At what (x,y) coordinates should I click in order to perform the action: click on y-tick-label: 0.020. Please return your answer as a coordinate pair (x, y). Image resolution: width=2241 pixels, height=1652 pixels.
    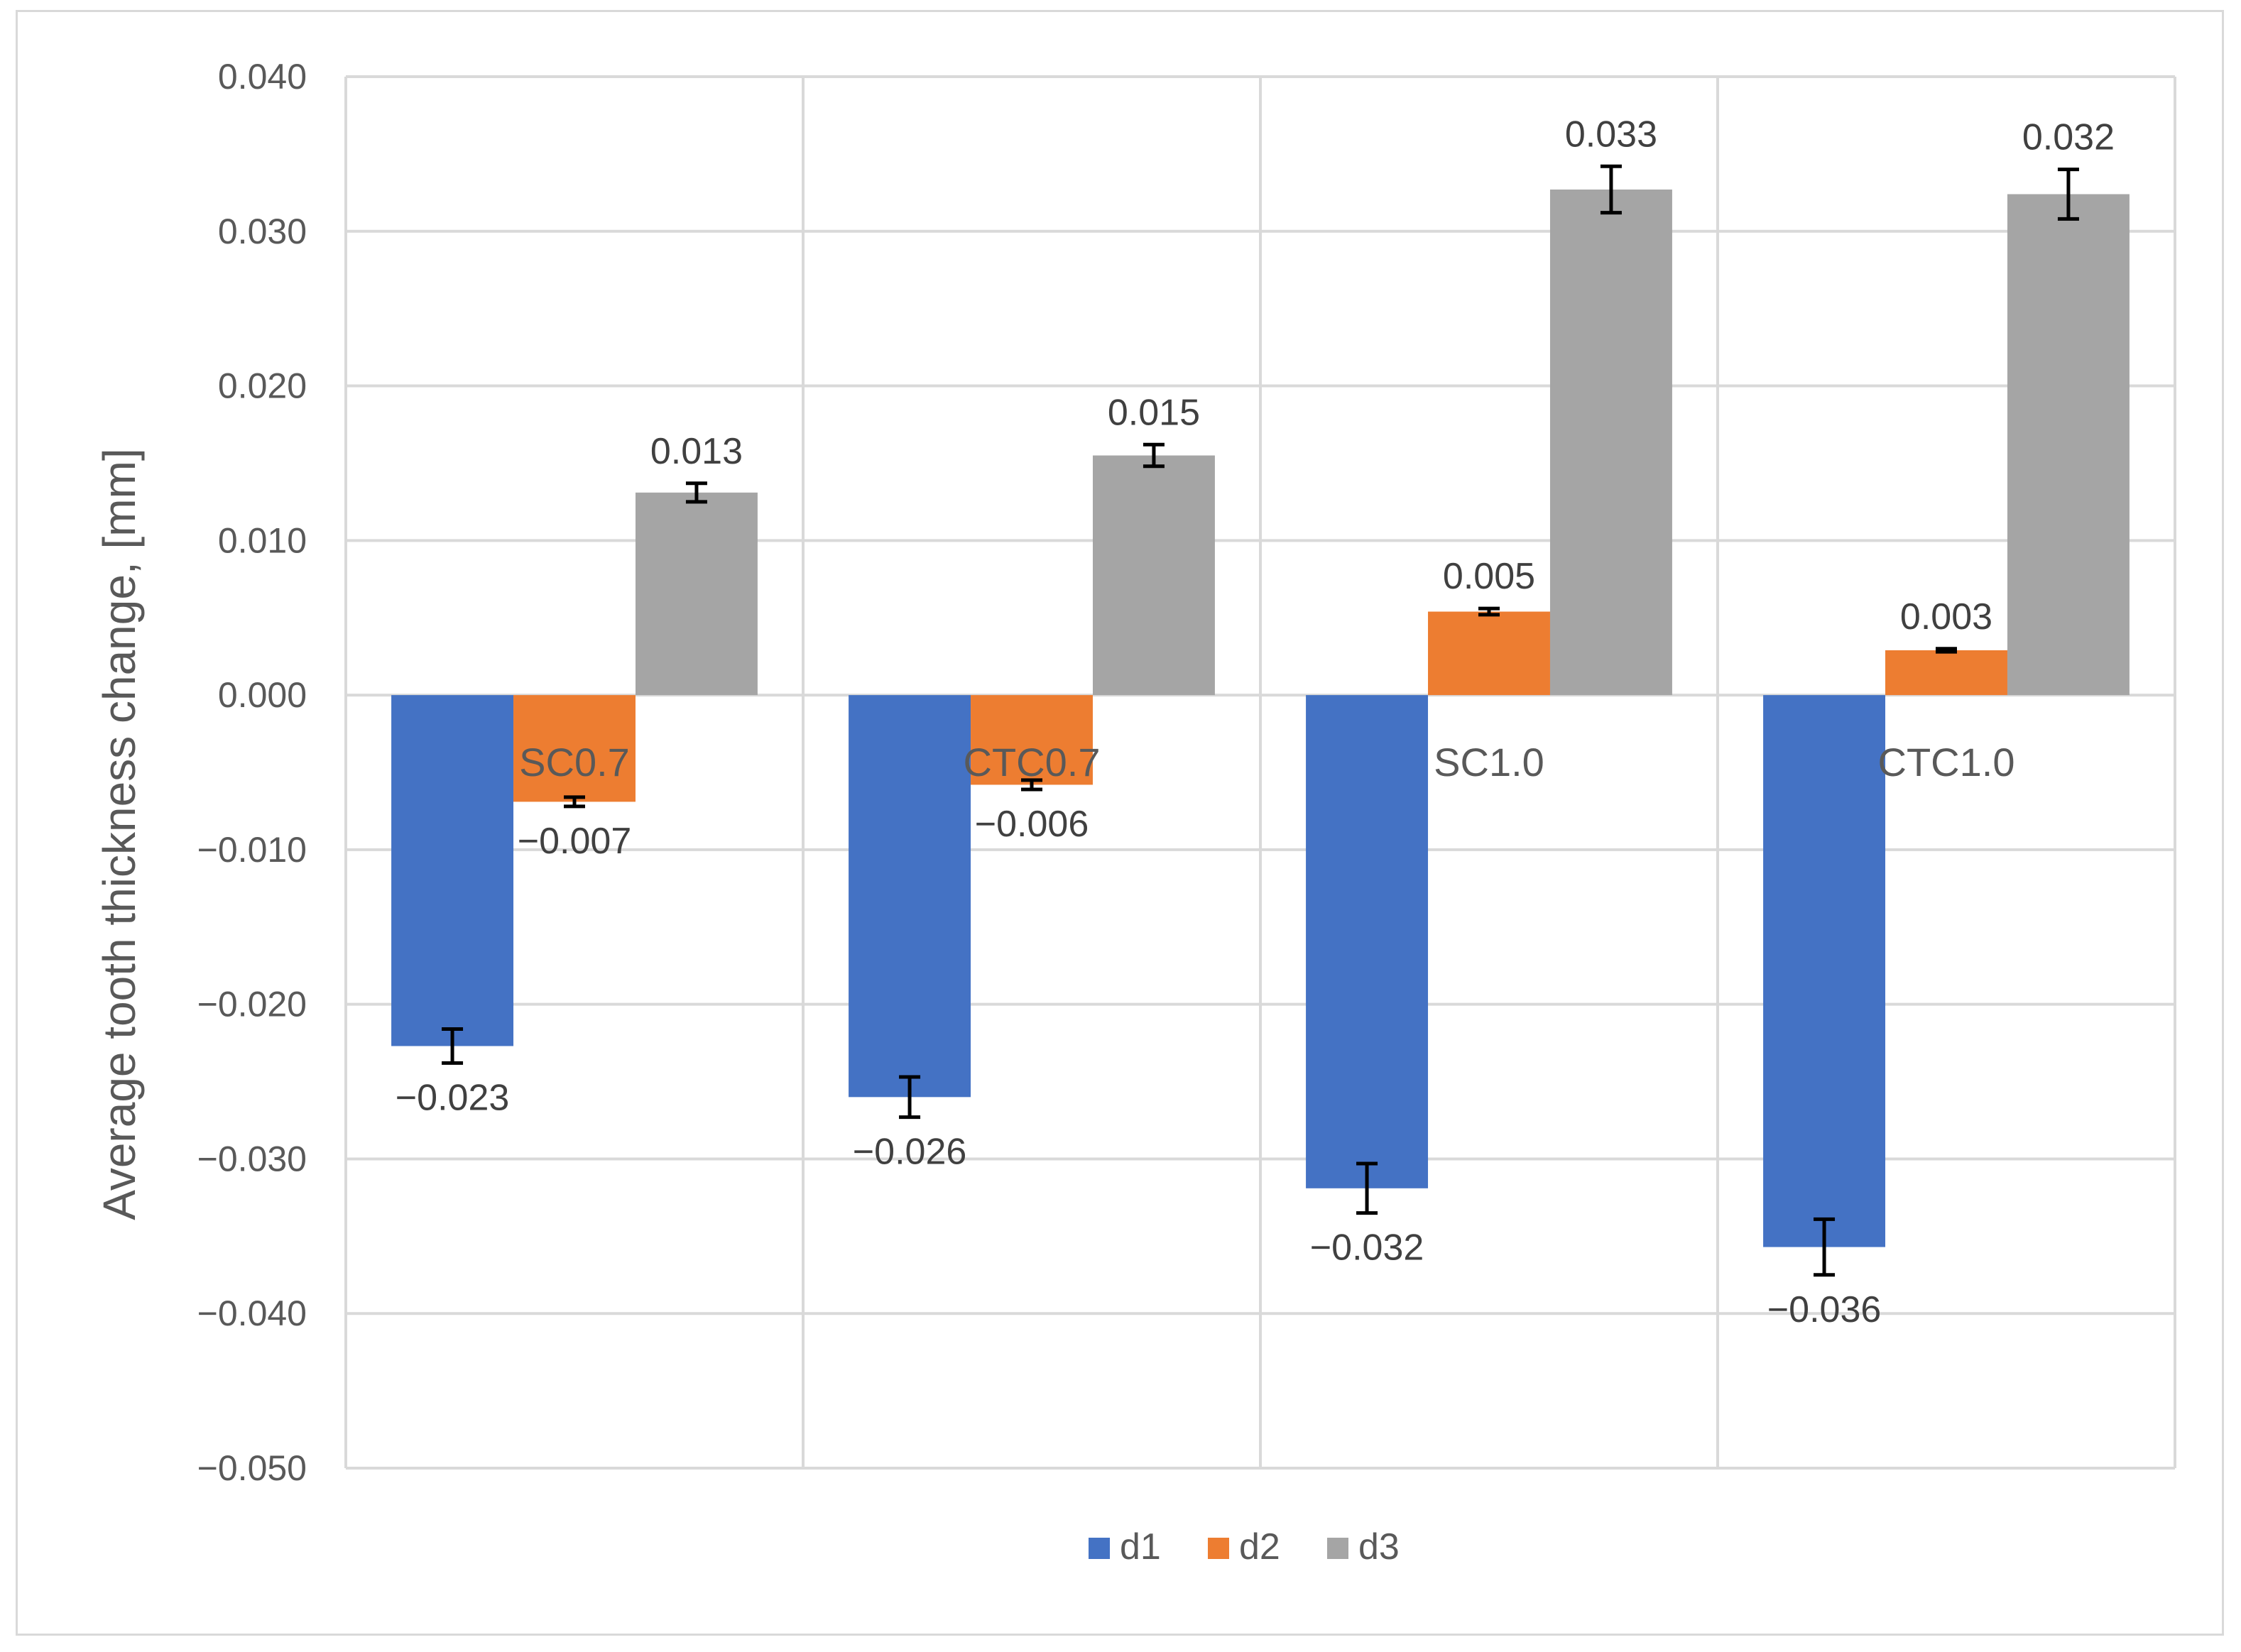
    Looking at the image, I should click on (262, 386).